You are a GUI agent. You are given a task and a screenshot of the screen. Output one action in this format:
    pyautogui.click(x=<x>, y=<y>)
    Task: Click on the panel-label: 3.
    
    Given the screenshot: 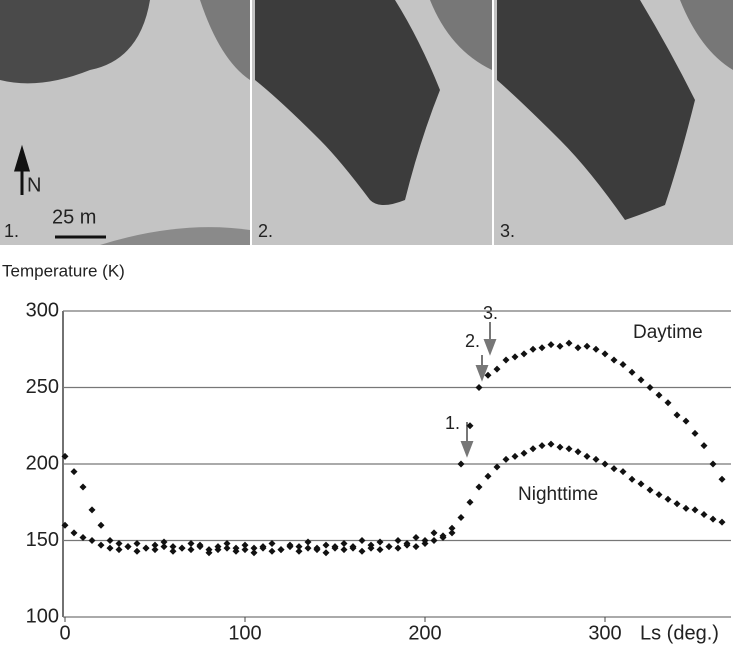 What is the action you would take?
    pyautogui.click(x=507, y=231)
    